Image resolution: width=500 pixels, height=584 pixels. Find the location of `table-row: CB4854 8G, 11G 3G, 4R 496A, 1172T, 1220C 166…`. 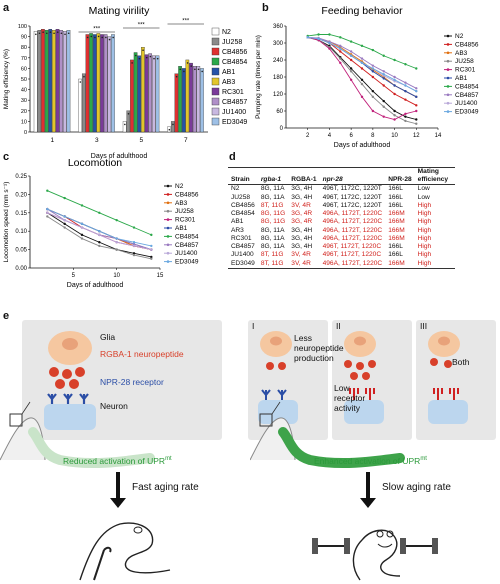

table-row: CB4854 8G, 11G 3G, 4R 496A, 1172T, 1220C 166… is located at coordinates (341, 214).